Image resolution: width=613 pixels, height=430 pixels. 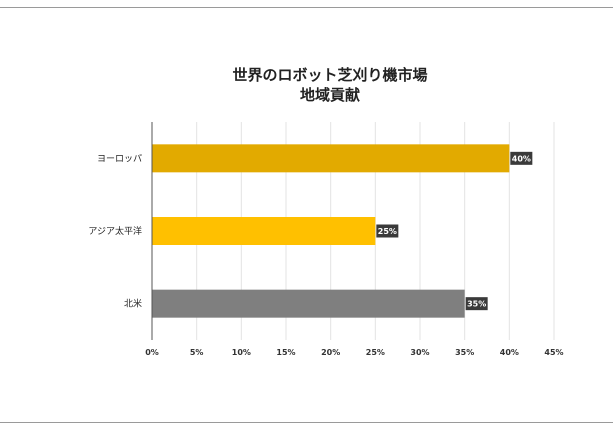 I want to click on category-label: アジア太平洋, so click(x=115, y=231).